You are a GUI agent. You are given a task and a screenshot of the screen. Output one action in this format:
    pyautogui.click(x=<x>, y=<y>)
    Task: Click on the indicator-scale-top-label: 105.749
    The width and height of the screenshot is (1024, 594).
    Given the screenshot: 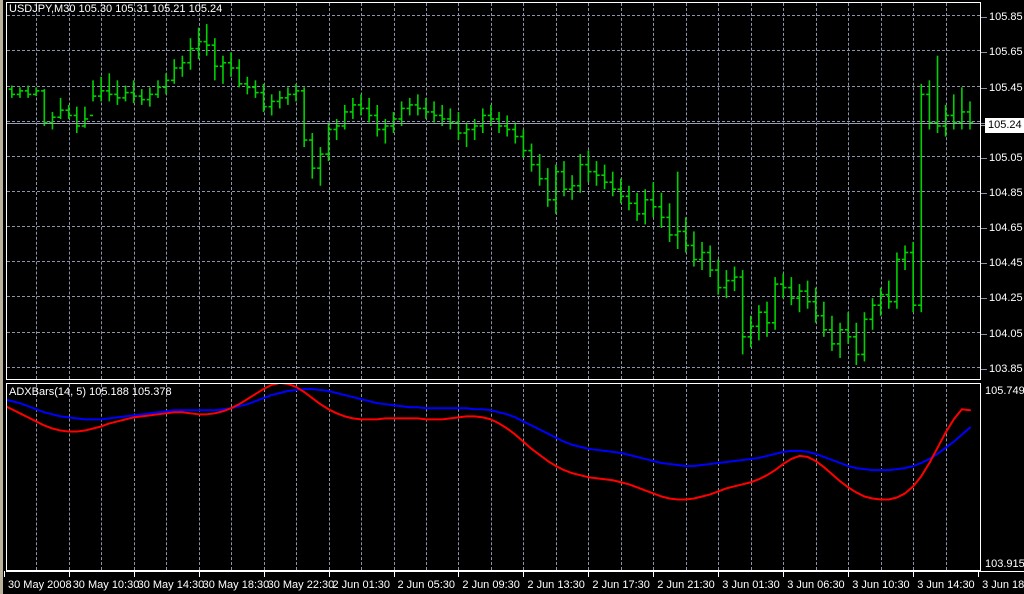 What is the action you would take?
    pyautogui.click(x=1004, y=391)
    